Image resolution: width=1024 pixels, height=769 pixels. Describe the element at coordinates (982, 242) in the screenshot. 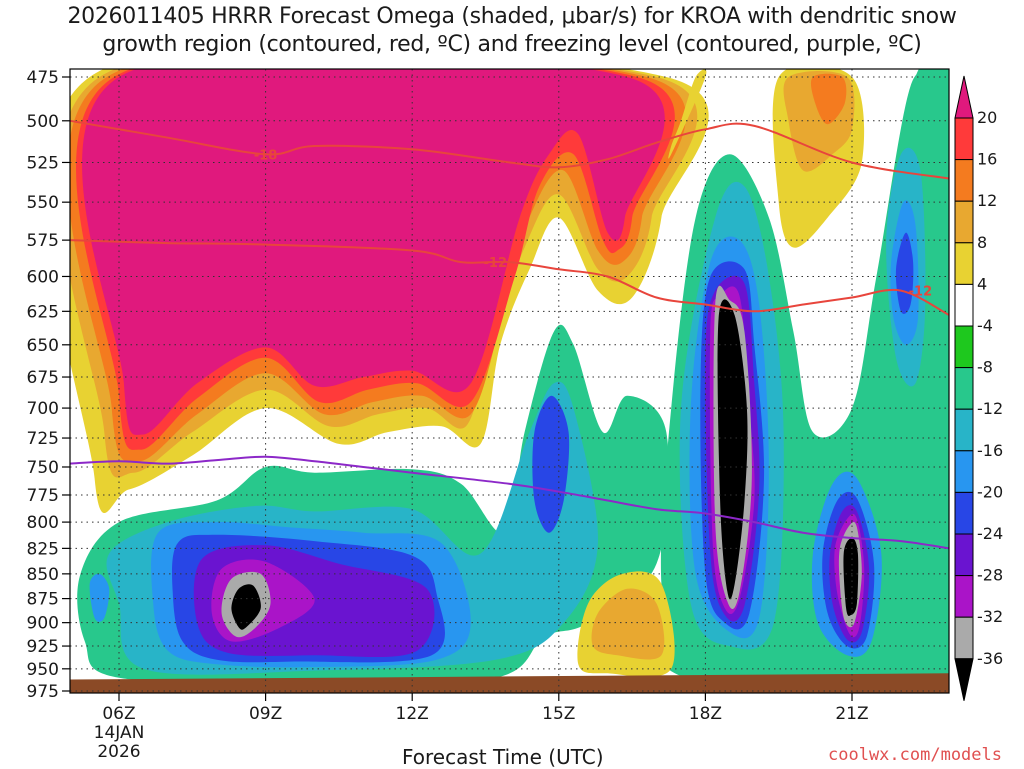

I see `colorbar-label-3: 8` at that location.